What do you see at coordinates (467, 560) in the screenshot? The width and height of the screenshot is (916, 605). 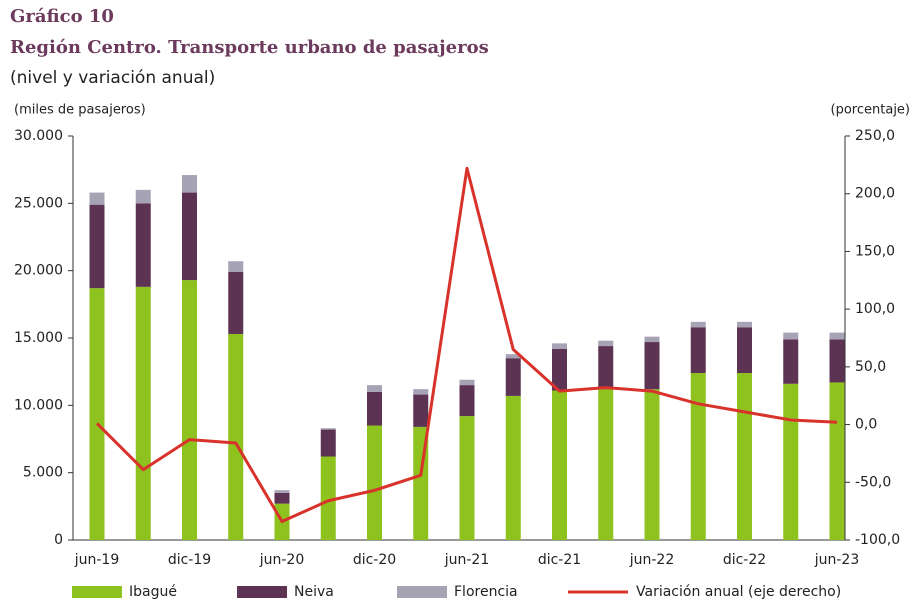 I see `x-tick-label: jun-21` at bounding box center [467, 560].